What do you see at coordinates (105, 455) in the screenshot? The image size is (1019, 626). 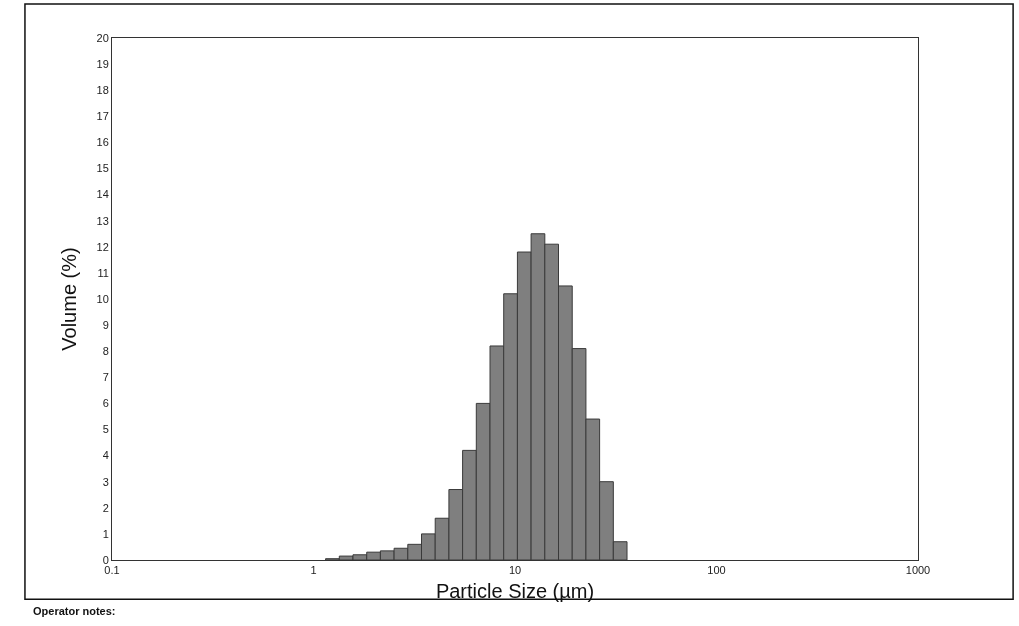 I see `y-tick-label: 4` at bounding box center [105, 455].